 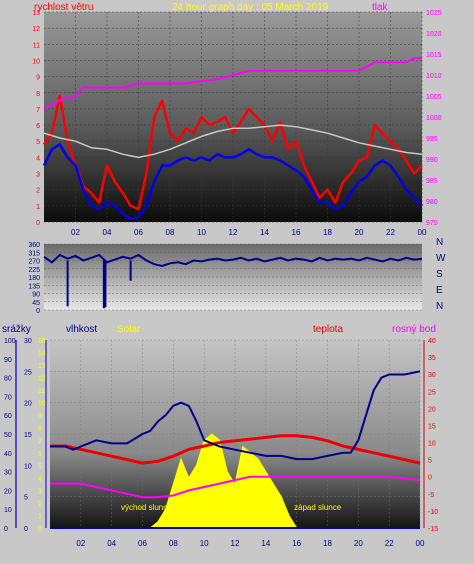 What do you see at coordinates (40, 479) in the screenshot?
I see `solar-tick-label: 4` at bounding box center [40, 479].